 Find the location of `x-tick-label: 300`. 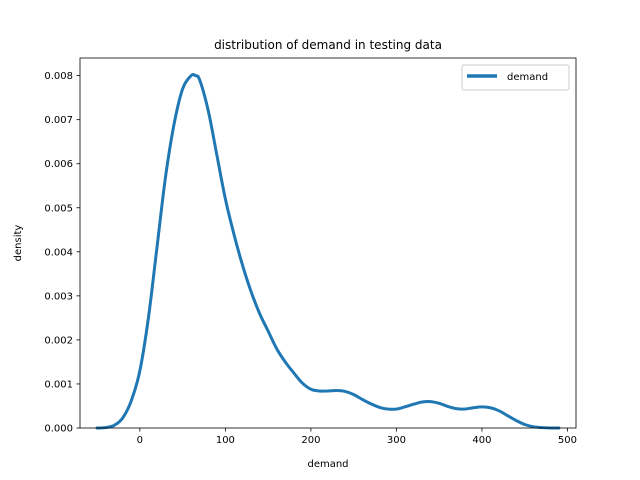

x-tick-label: 300 is located at coordinates (396, 440).